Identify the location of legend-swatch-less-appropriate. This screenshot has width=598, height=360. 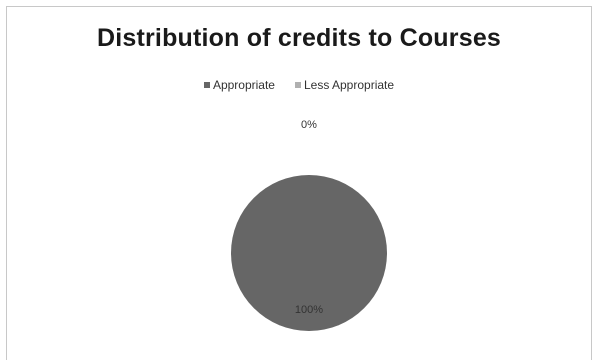
(297, 85).